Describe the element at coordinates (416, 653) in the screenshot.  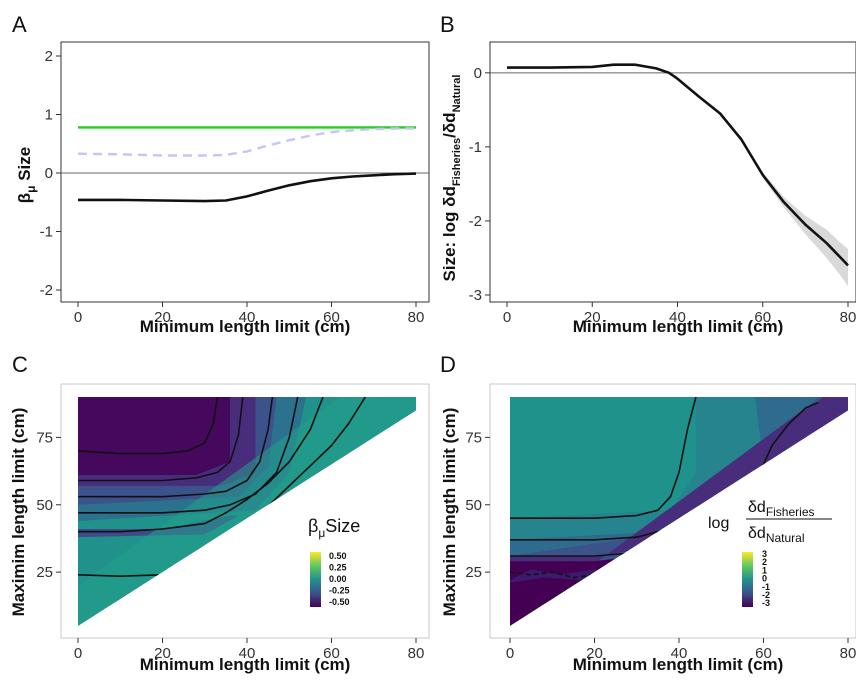
I see `x-tick-label-c: 80` at that location.